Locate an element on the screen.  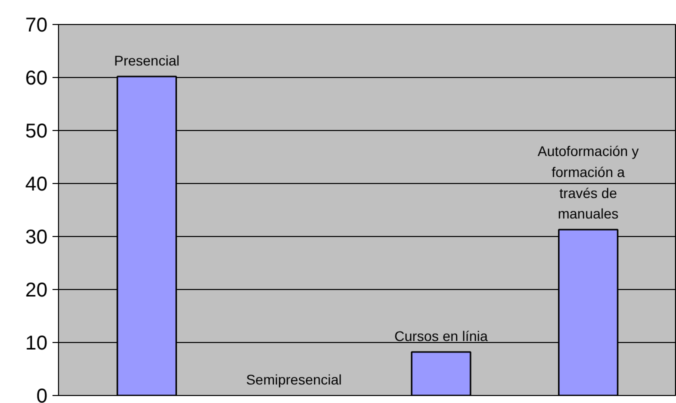
y-tick-label: 60 is located at coordinates (36, 79).